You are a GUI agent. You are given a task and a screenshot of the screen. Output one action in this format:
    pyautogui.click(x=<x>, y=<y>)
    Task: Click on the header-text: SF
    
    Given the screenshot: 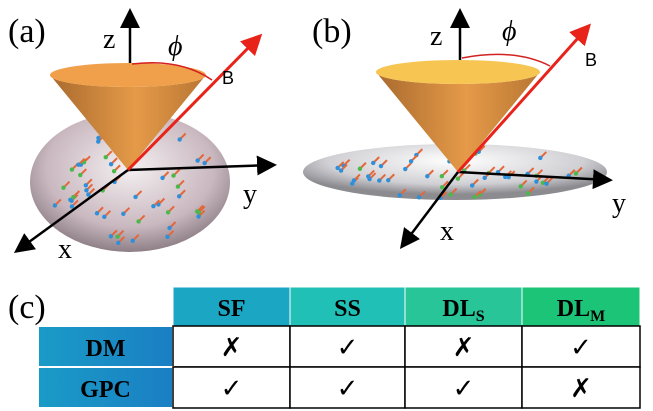 What is the action you would take?
    pyautogui.click(x=231, y=309)
    